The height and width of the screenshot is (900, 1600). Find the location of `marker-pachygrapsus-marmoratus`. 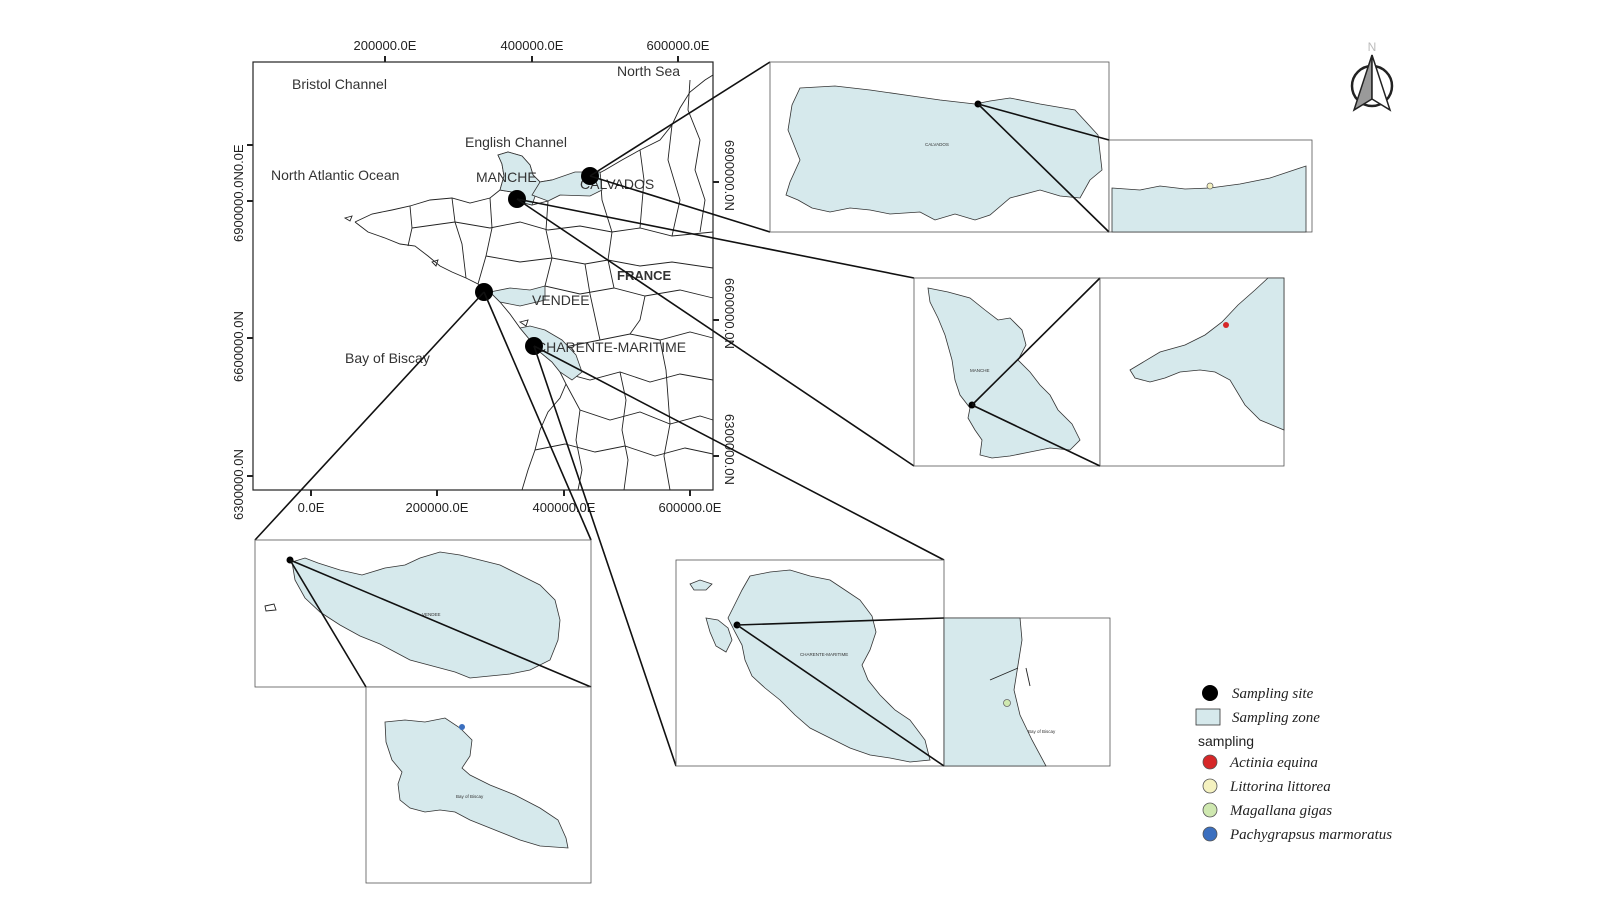

marker-pachygrapsus-marmoratus is located at coordinates (462, 727).